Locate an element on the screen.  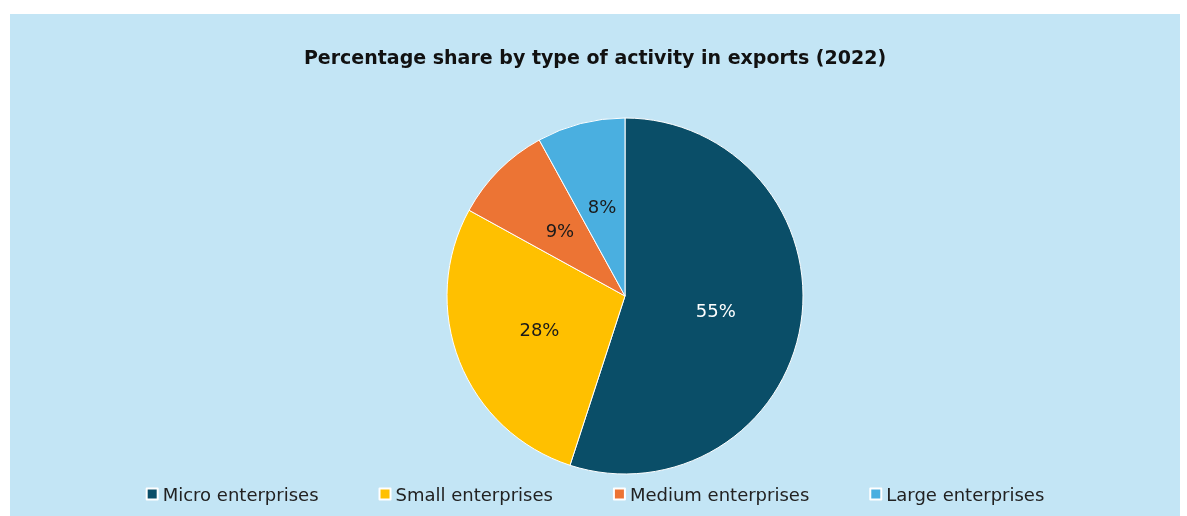
data-label: 9% is located at coordinates (560, 231).